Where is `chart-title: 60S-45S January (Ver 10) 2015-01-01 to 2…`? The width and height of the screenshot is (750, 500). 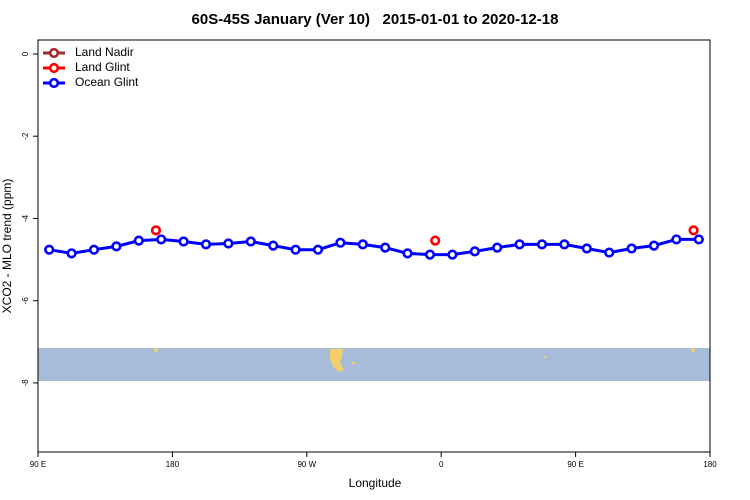
chart-title: 60S-45S January (Ver 10) 2015-01-01 to 2… is located at coordinates (375, 19).